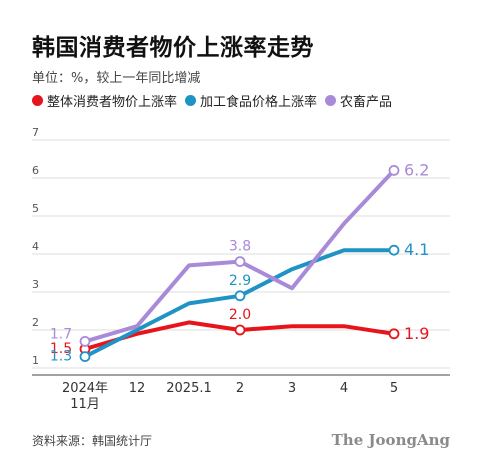 The height and width of the screenshot is (471, 480). What do you see at coordinates (191, 100) in the screenshot?
I see `legend-dot-processed-food` at bounding box center [191, 100].